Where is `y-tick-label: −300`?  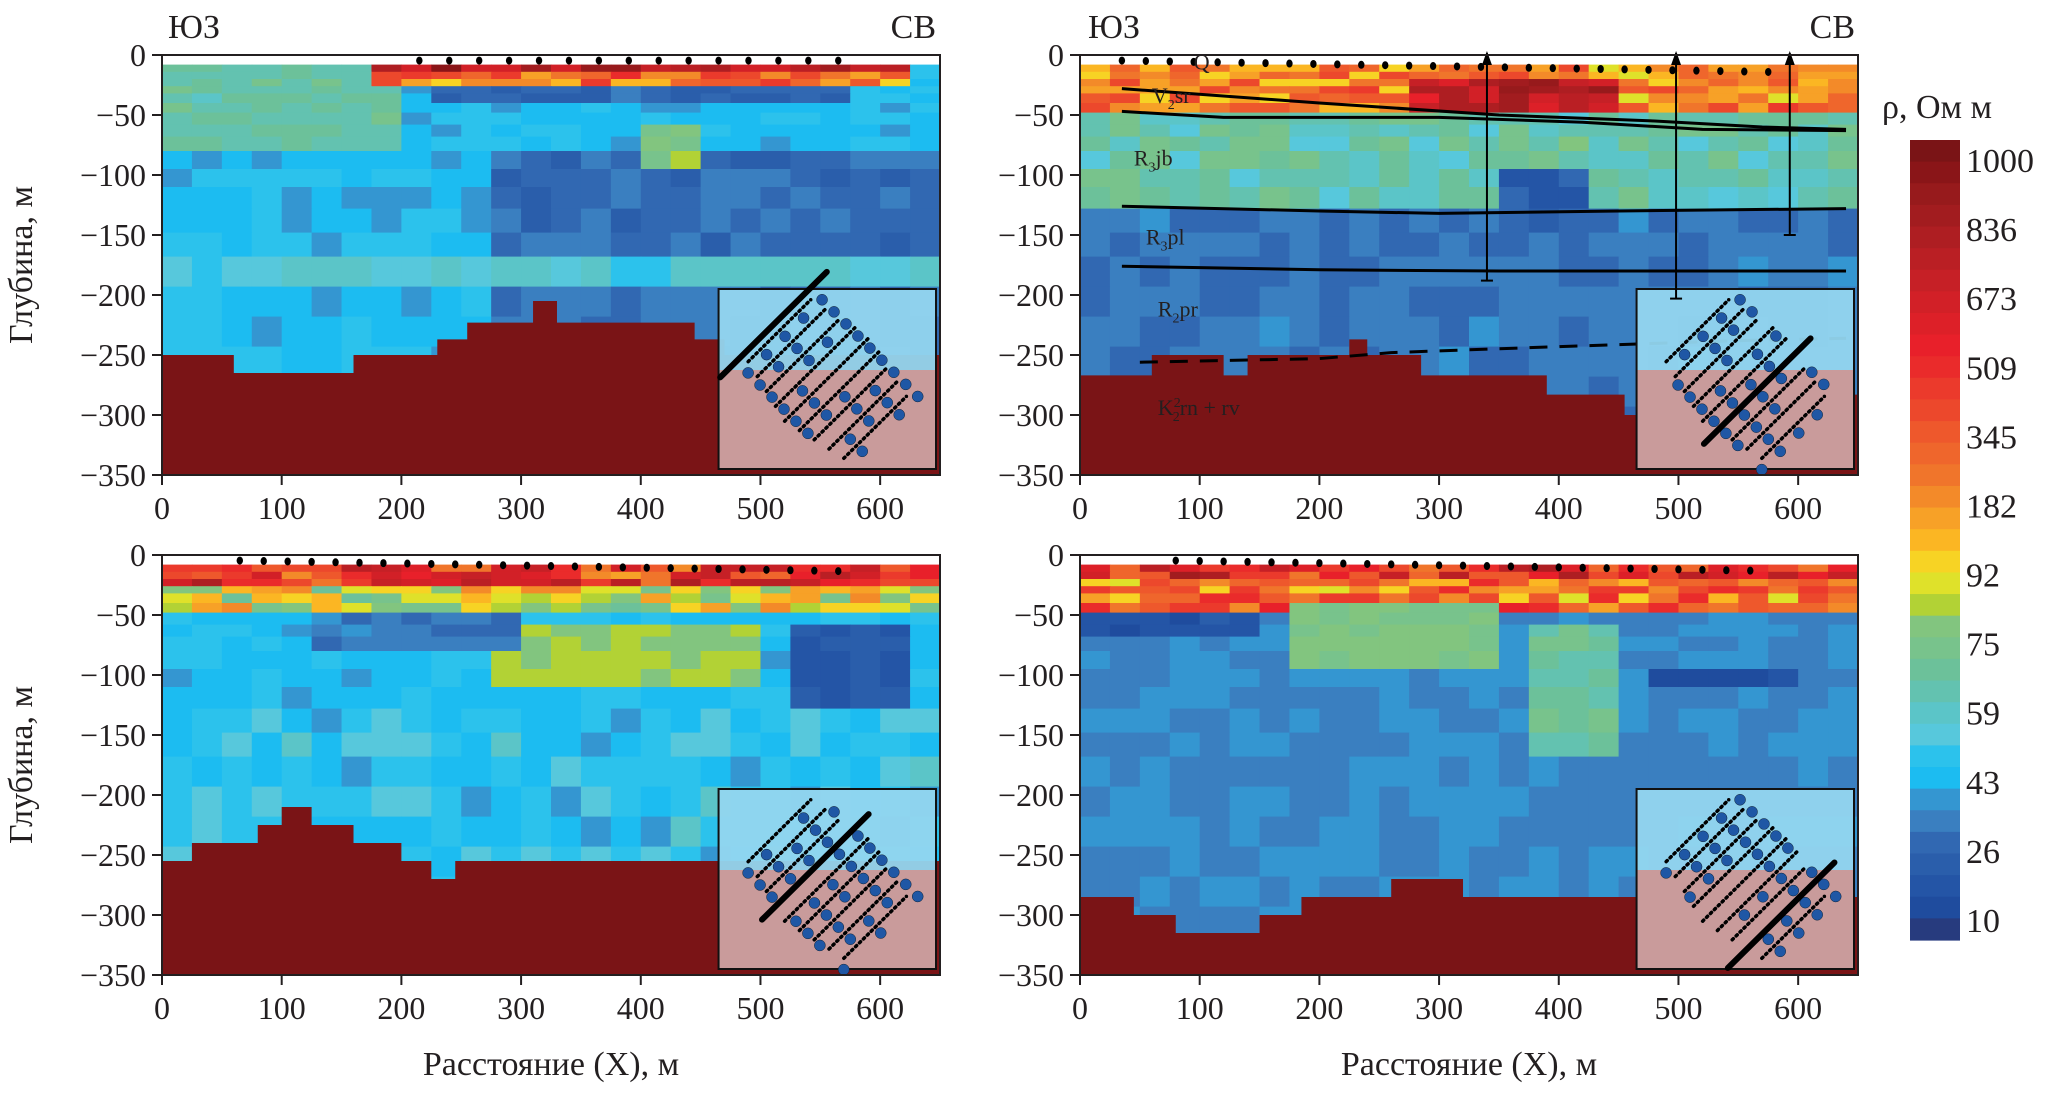 y-tick-label: −300 is located at coordinates (113, 915).